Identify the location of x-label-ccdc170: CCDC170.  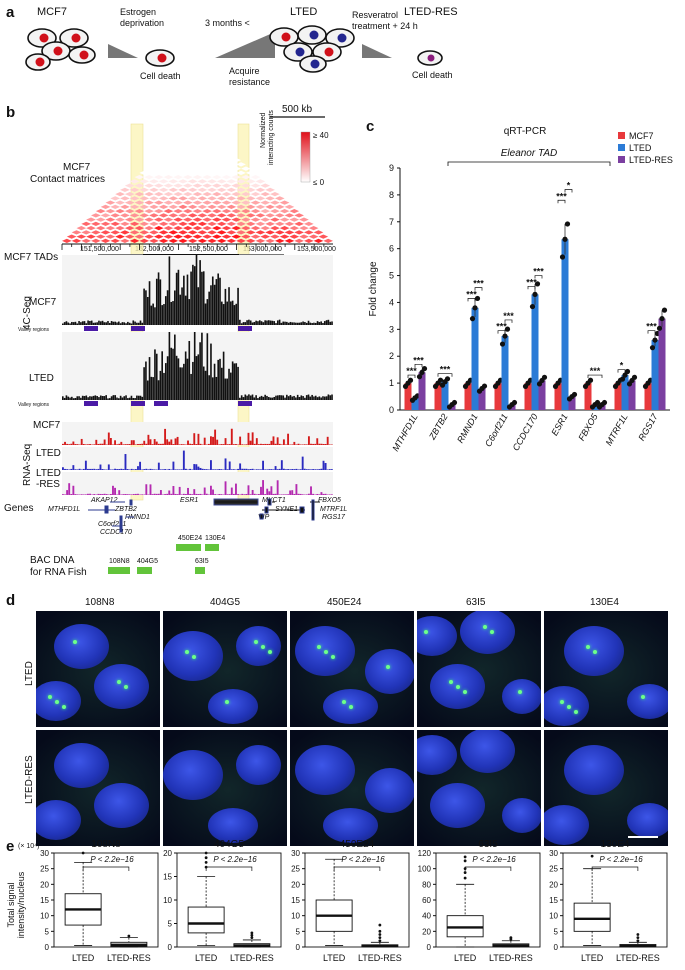
(525, 432).